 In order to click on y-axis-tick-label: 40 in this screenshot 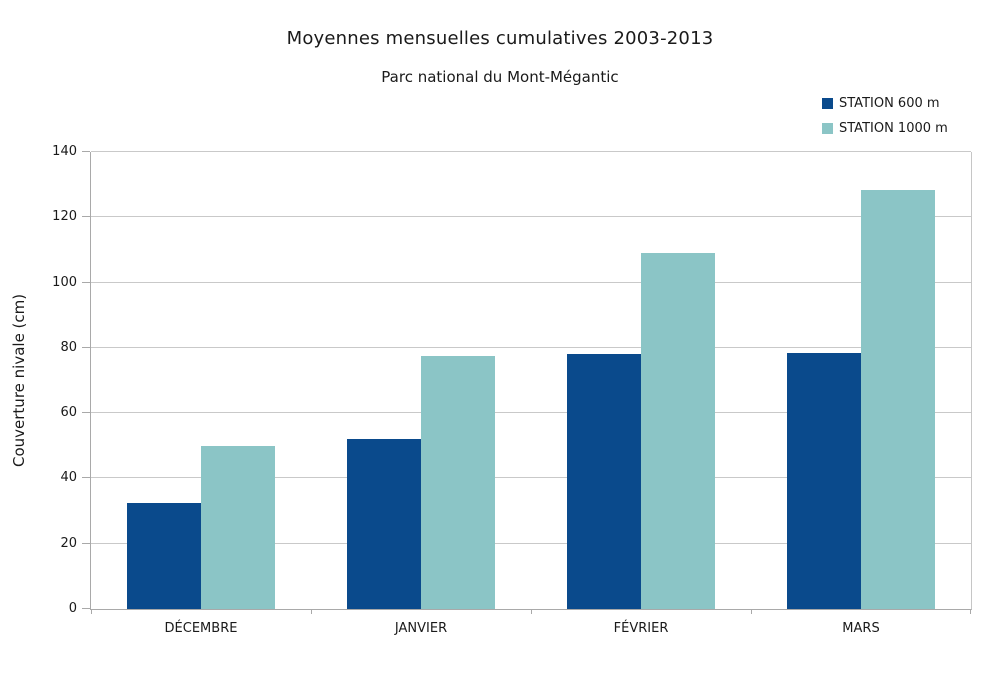, I will do `click(68, 478)`.